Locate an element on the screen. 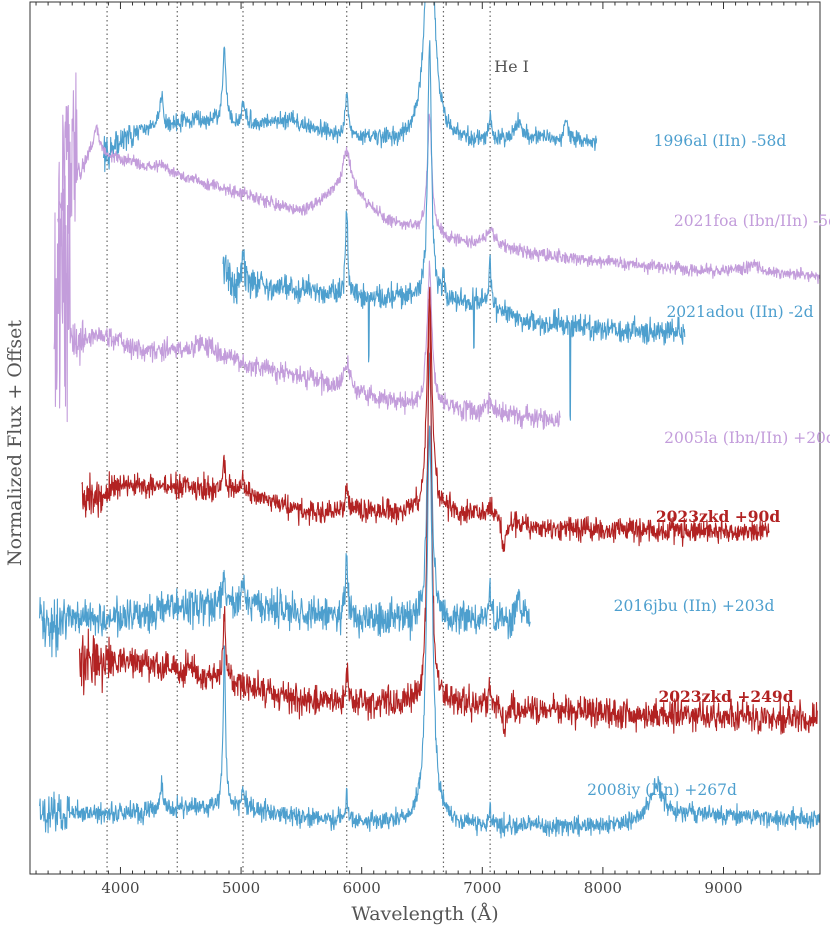  x-axis-label: Wavelength (Å) is located at coordinates (424, 914).